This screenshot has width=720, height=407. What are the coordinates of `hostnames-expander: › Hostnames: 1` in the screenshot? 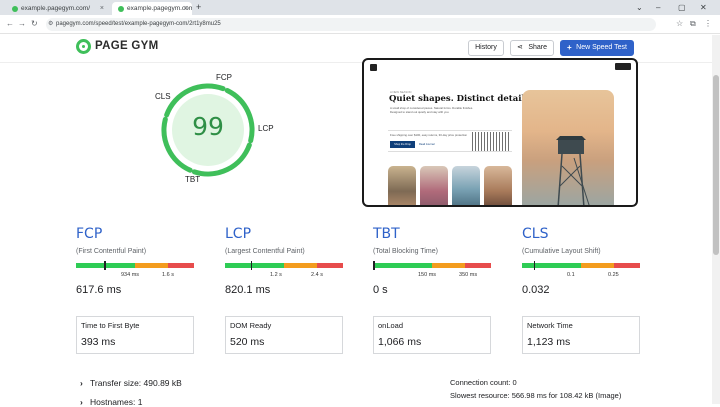 It's located at (111, 402).